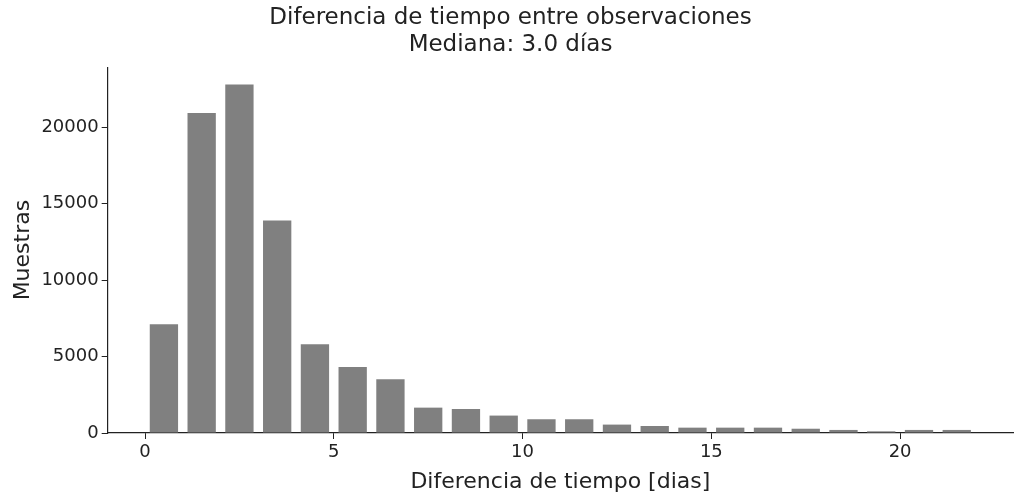 This screenshot has height=499, width=1015. Describe the element at coordinates (523, 451) in the screenshot. I see `x-tick-label: 10` at that location.